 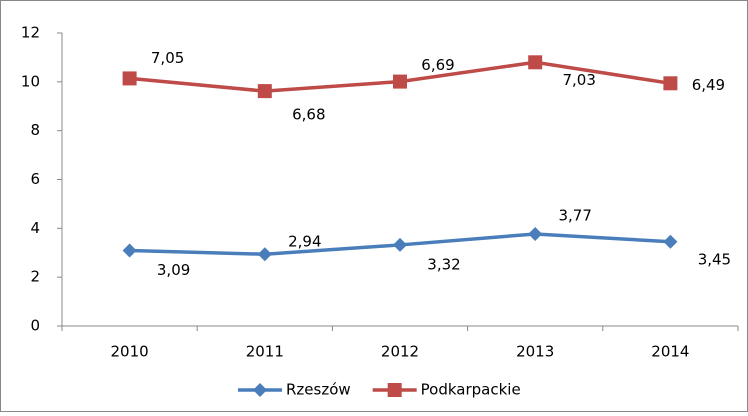 I want to click on y-tick-label: 2, so click(x=35, y=277).